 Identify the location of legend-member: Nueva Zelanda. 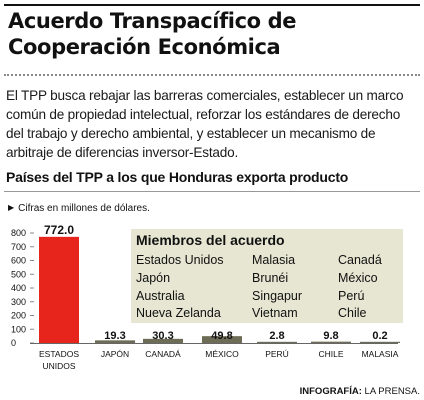
(178, 313).